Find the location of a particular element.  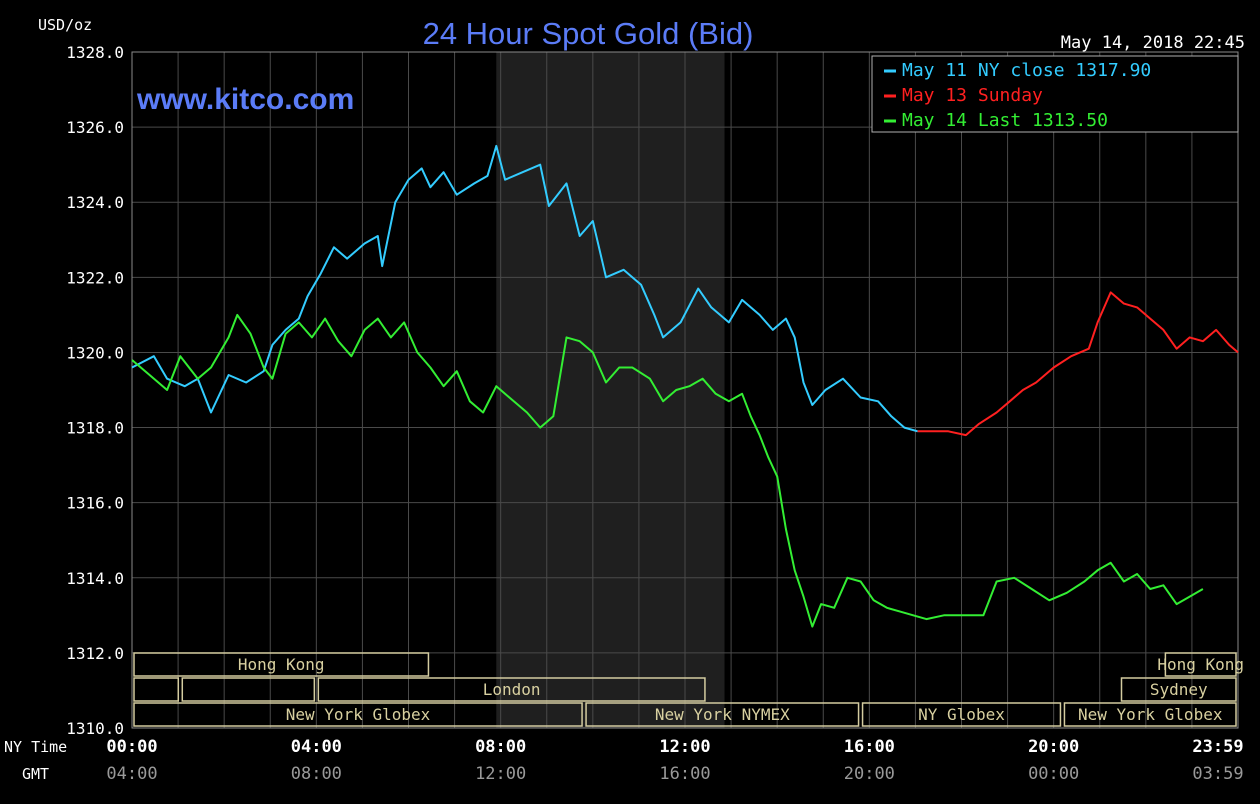

legend-entry: May 14 Last 1313.50 is located at coordinates (1005, 120).